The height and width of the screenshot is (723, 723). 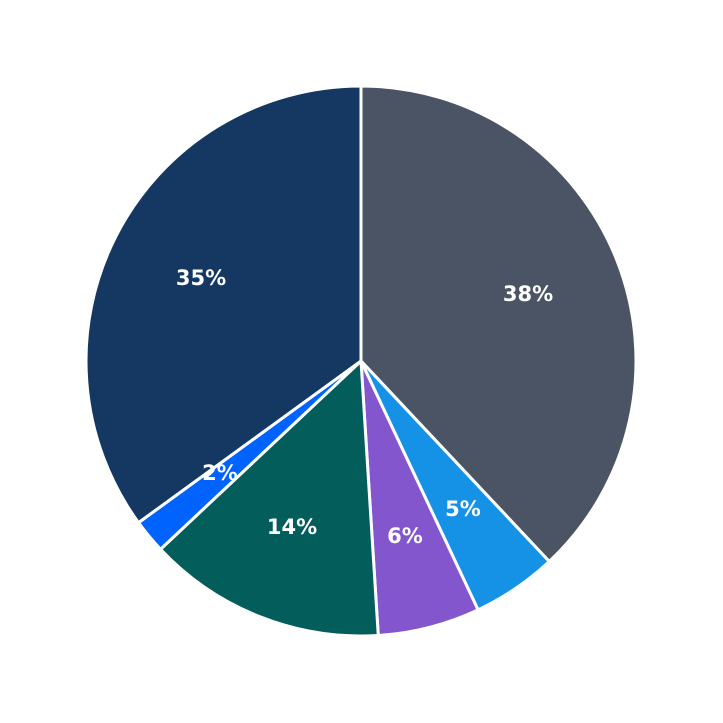 I want to click on slice-label: 5%, so click(x=463, y=509).